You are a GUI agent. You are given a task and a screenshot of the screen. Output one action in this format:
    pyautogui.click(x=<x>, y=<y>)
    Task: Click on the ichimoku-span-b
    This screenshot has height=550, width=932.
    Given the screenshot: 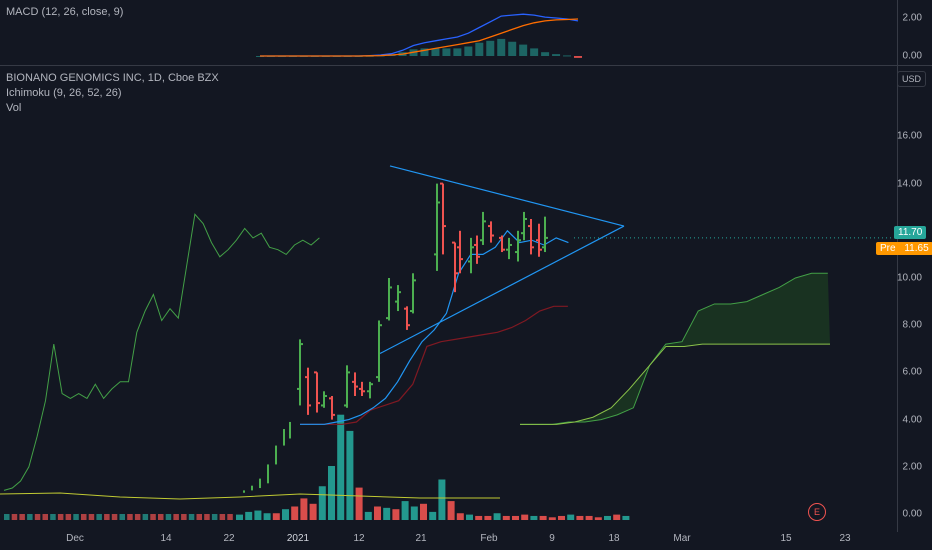 What is the action you would take?
    pyautogui.click(x=675, y=384)
    